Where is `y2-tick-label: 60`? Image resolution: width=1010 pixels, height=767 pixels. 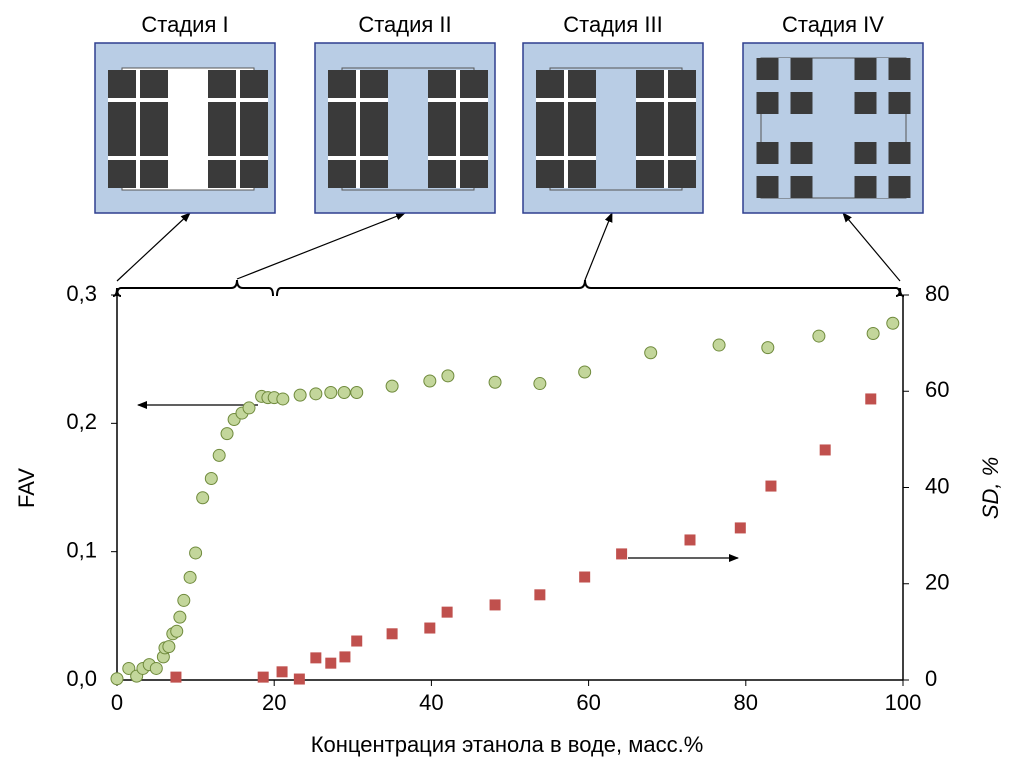
y2-tick-label: 60 is located at coordinates (937, 389).